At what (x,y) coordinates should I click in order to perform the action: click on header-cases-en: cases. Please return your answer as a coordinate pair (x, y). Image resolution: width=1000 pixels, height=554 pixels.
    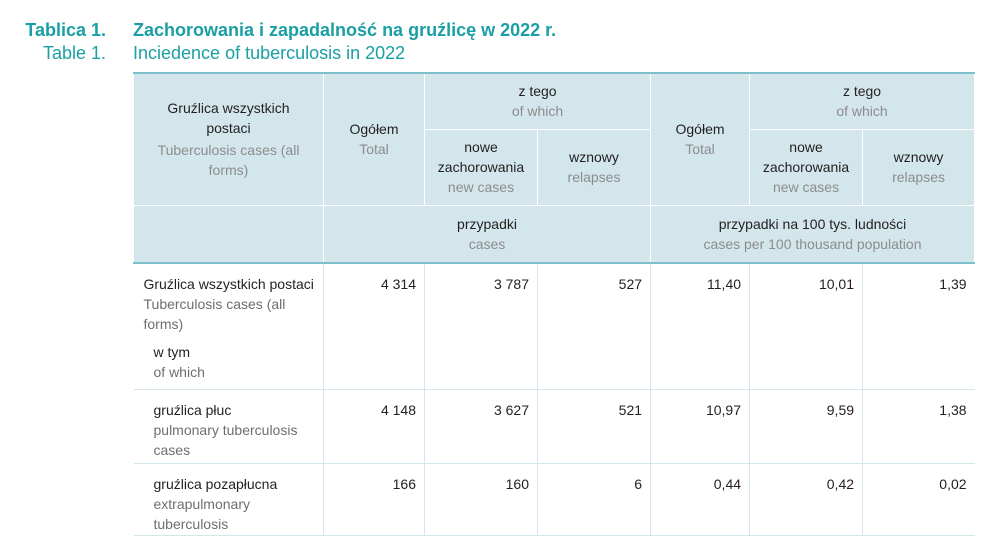
    Looking at the image, I should click on (487, 243).